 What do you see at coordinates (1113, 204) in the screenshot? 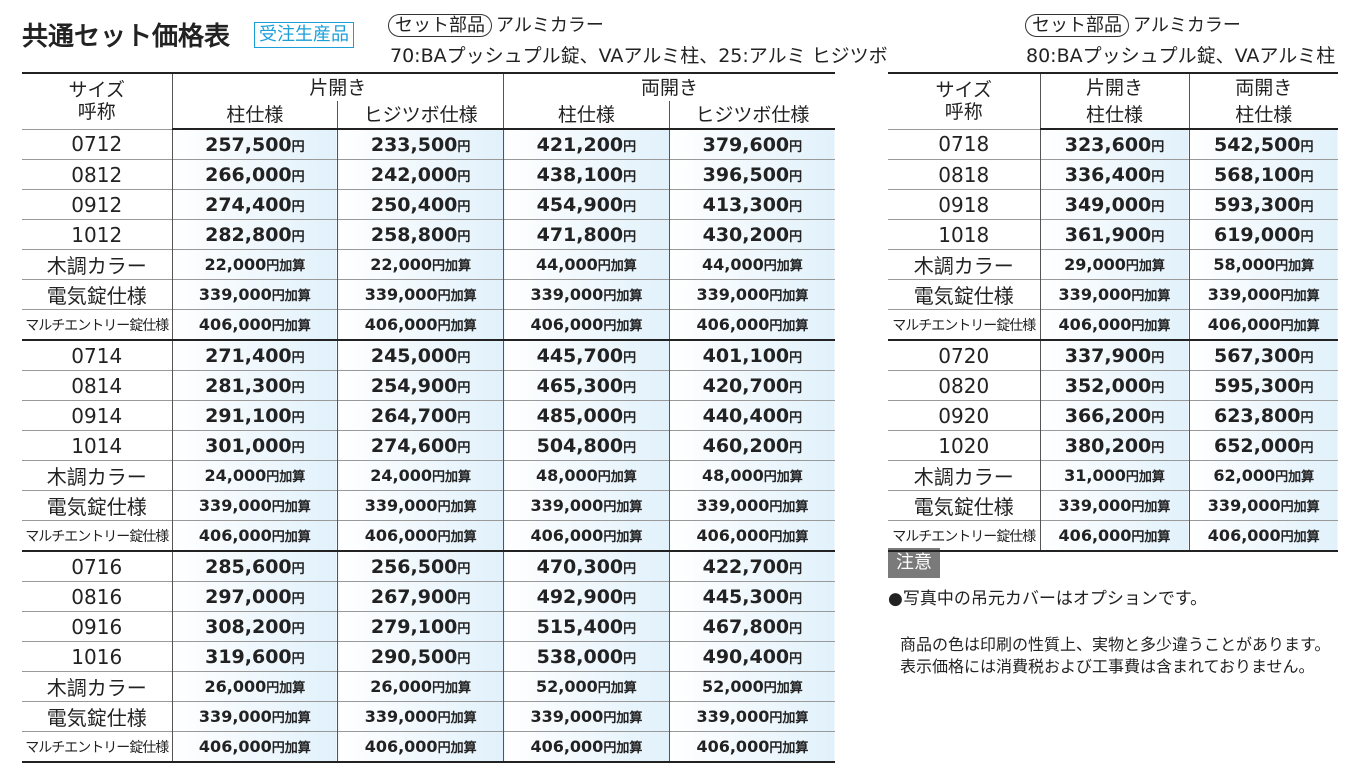
I see `price-row: 0918 349,000円 593,300円` at bounding box center [1113, 204].